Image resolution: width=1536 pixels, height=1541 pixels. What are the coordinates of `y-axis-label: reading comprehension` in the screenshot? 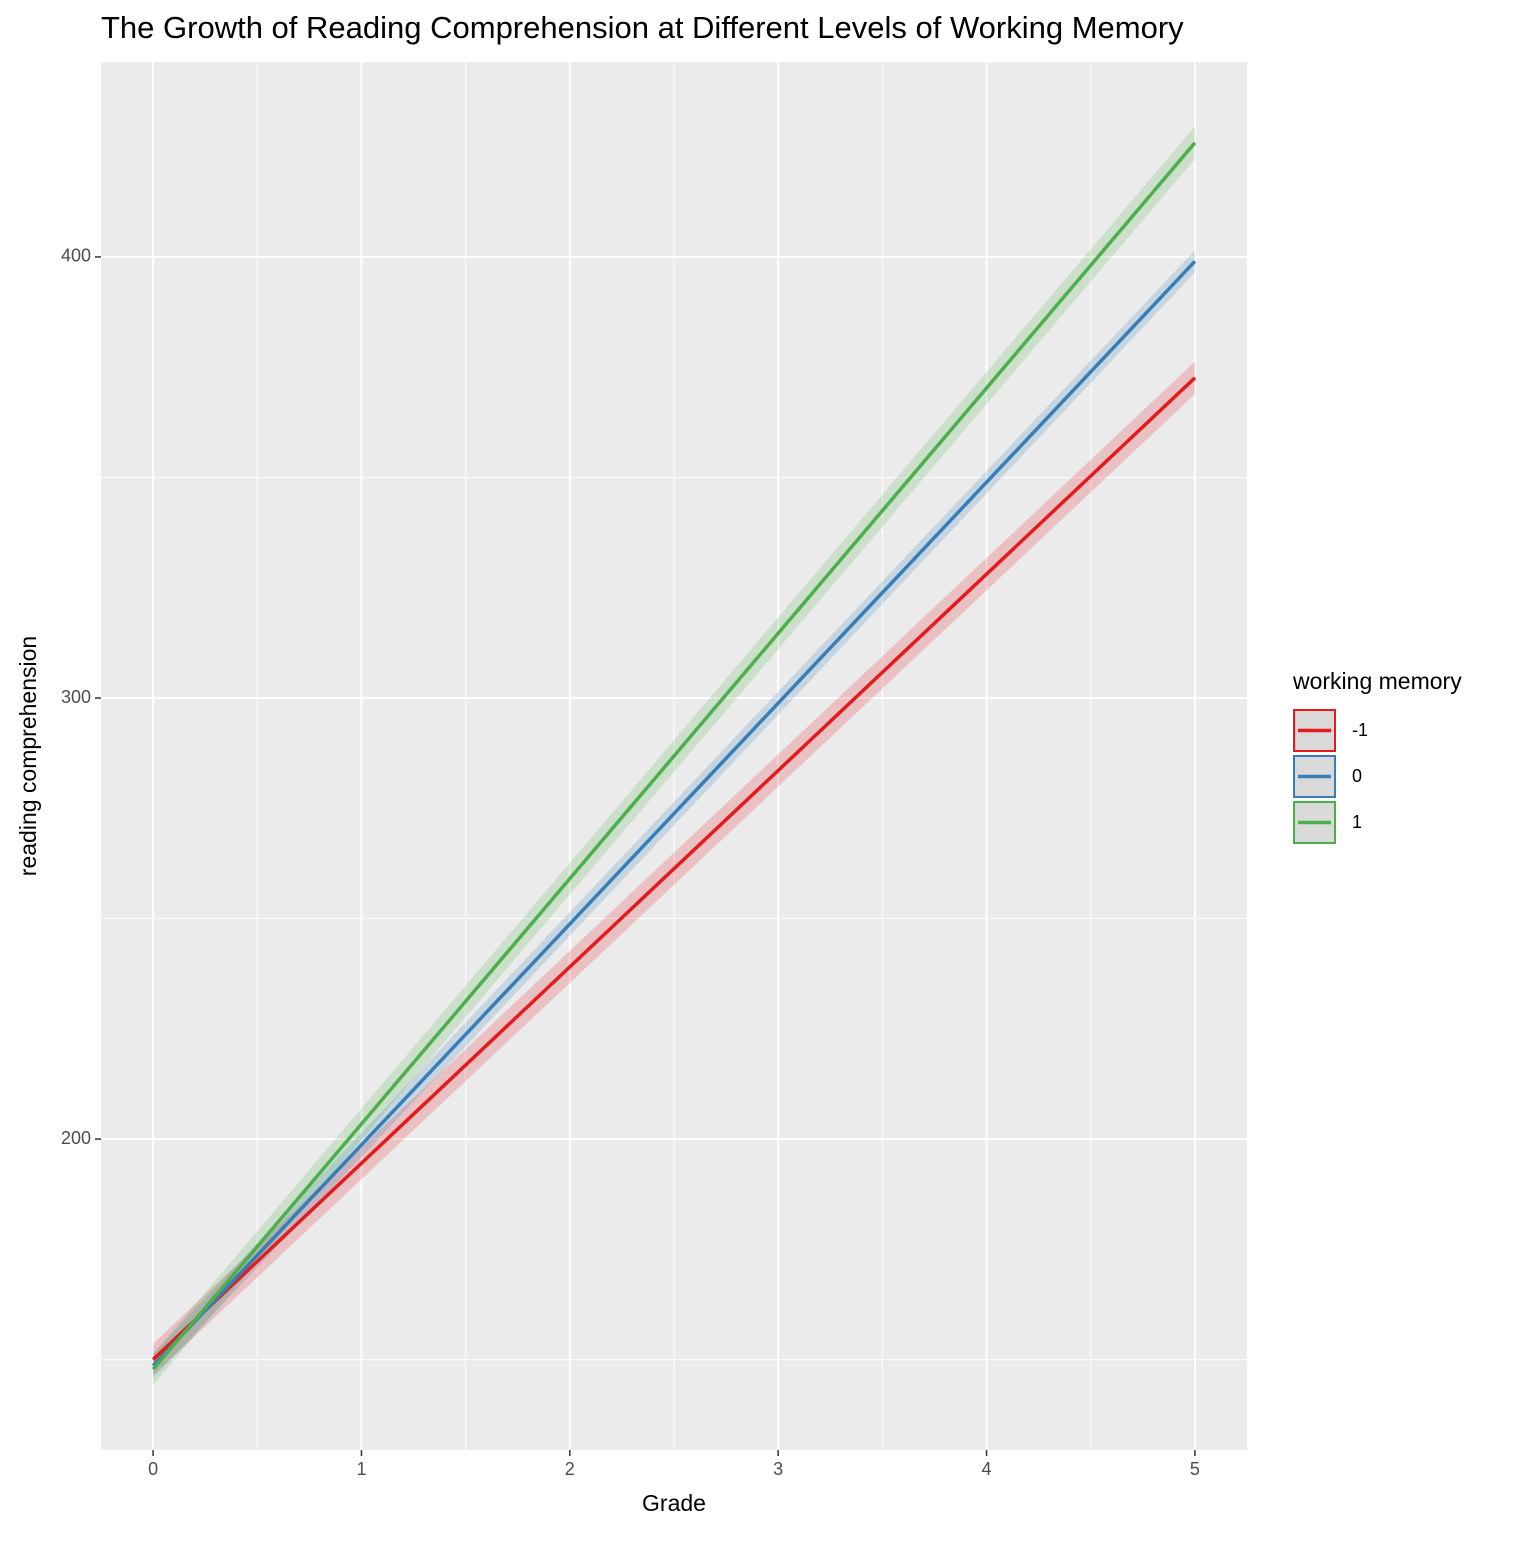 It's located at (28, 756).